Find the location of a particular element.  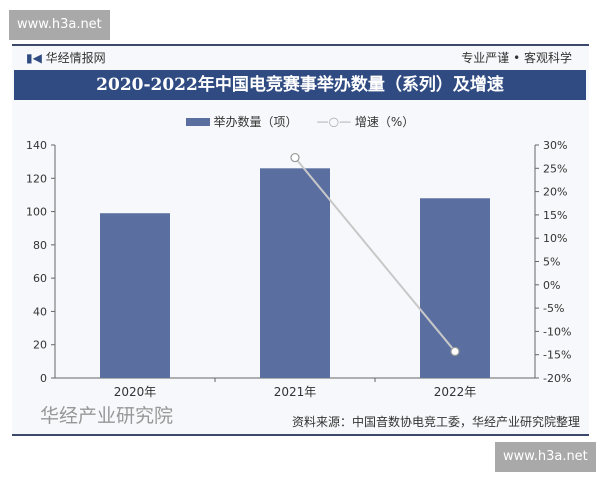

brand-logo-icon: ▮◀ is located at coordinates (34, 58).